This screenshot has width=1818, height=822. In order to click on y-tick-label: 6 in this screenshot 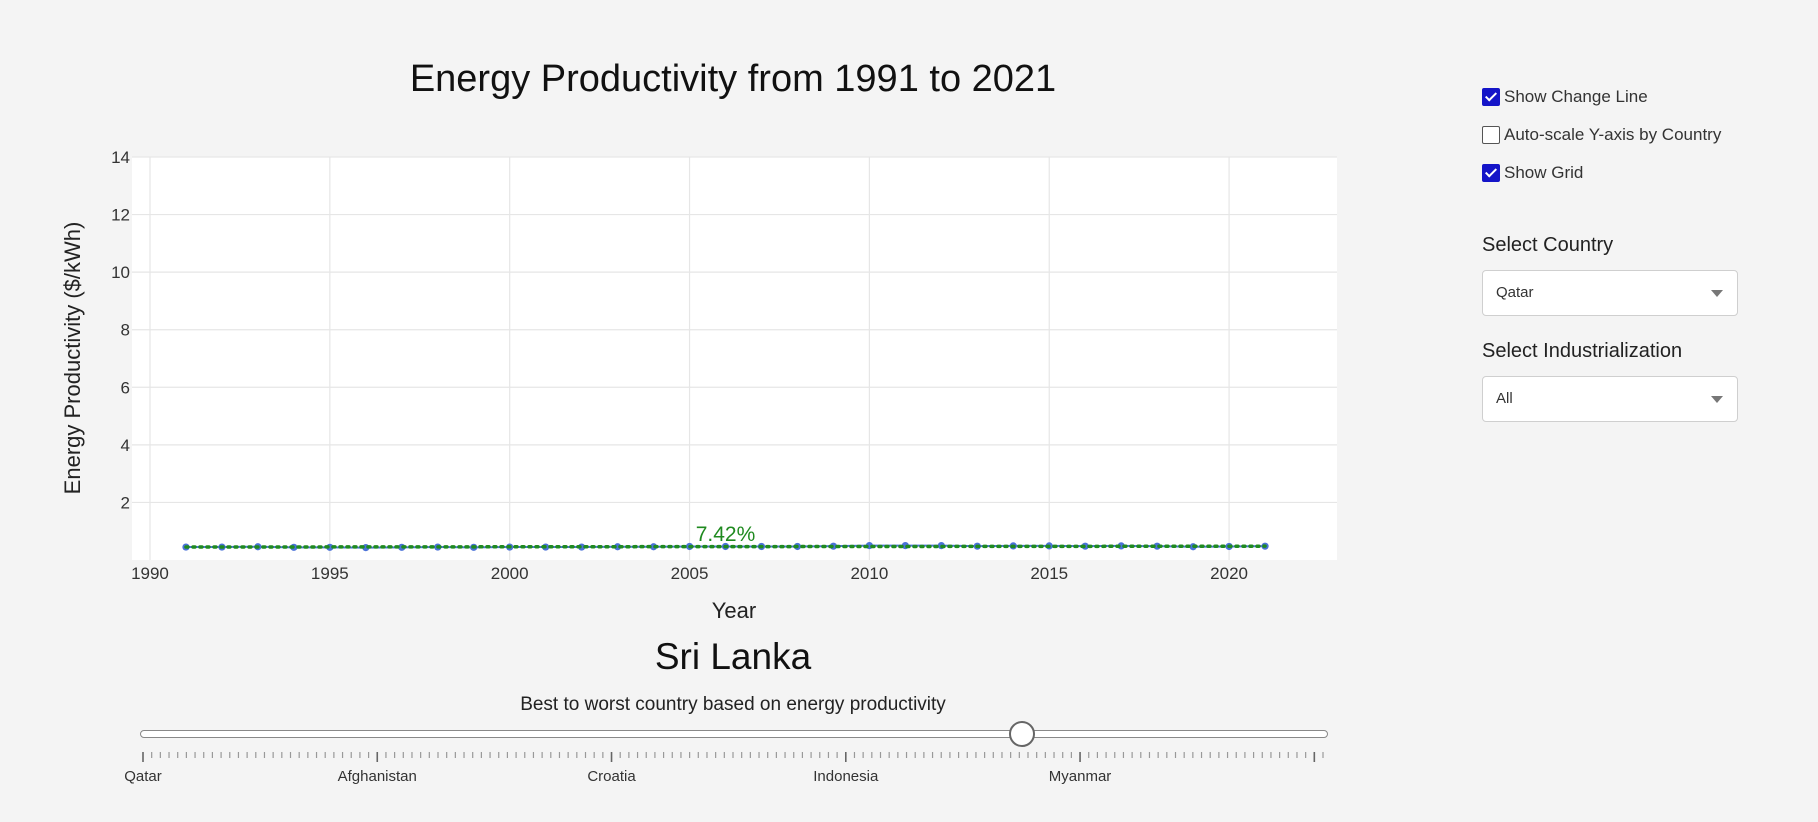, I will do `click(125, 387)`.